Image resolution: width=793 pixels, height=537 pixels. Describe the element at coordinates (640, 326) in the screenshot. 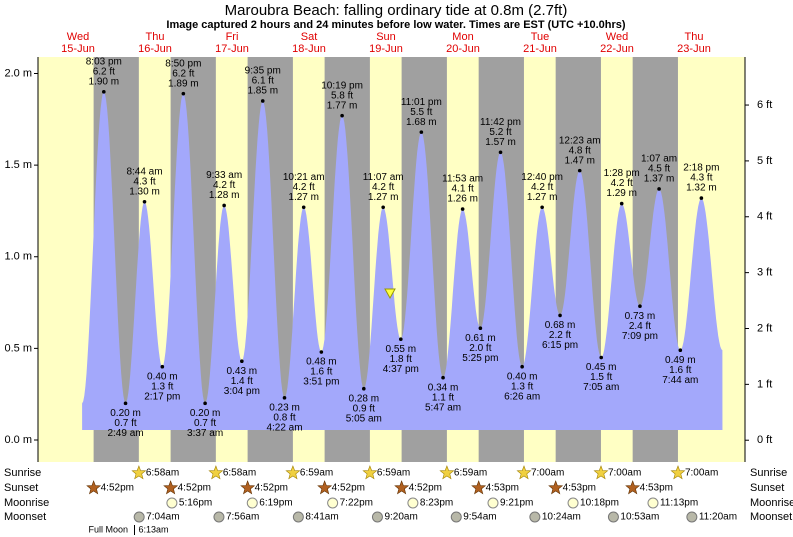

I see `tide-label: 2.4 ft` at that location.